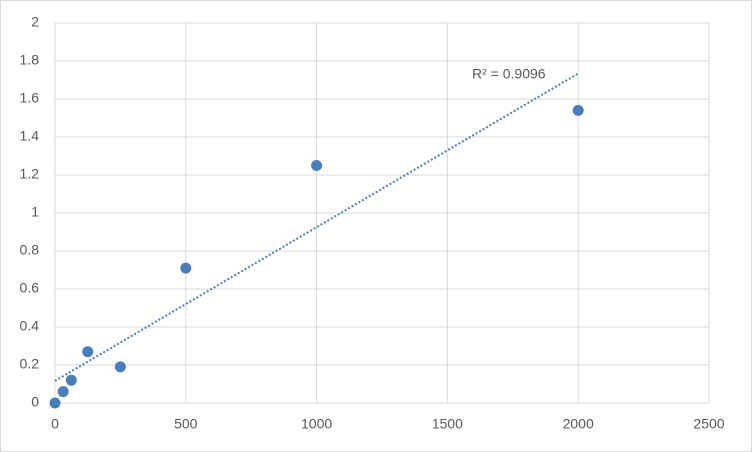 The width and height of the screenshot is (752, 452). What do you see at coordinates (30, 364) in the screenshot?
I see `y-tick-label: 0.2` at bounding box center [30, 364].